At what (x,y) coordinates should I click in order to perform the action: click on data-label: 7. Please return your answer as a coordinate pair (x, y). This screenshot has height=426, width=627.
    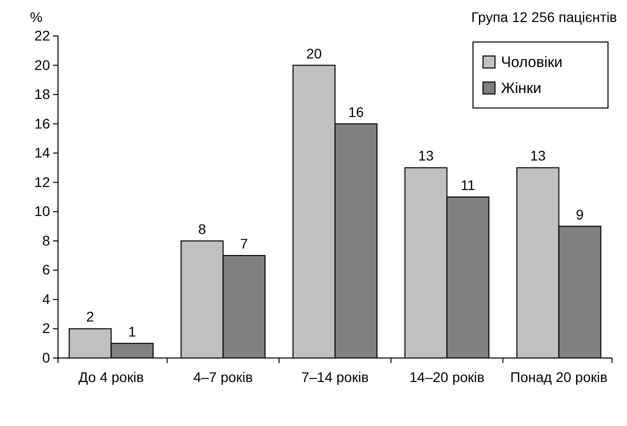
    Looking at the image, I should click on (244, 244).